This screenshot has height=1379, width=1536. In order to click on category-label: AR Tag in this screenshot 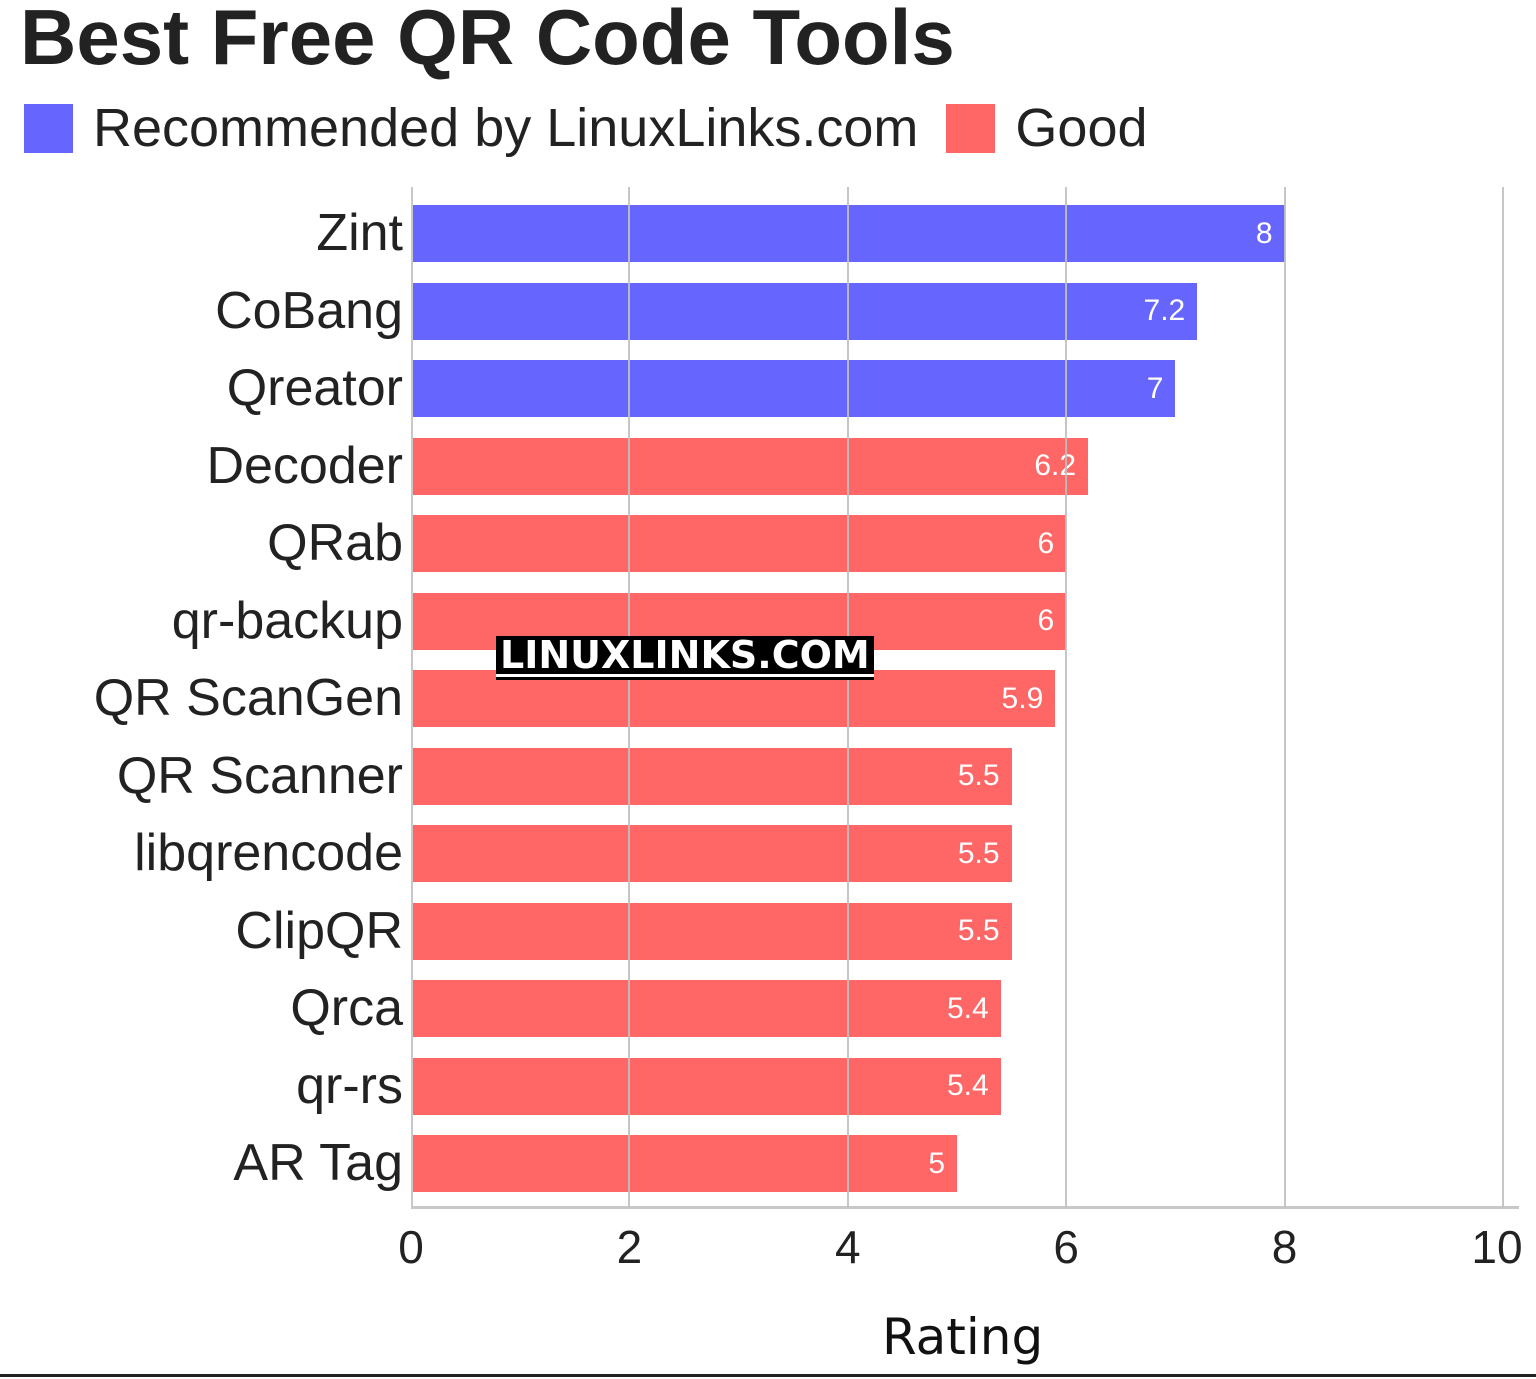, I will do `click(318, 1163)`.